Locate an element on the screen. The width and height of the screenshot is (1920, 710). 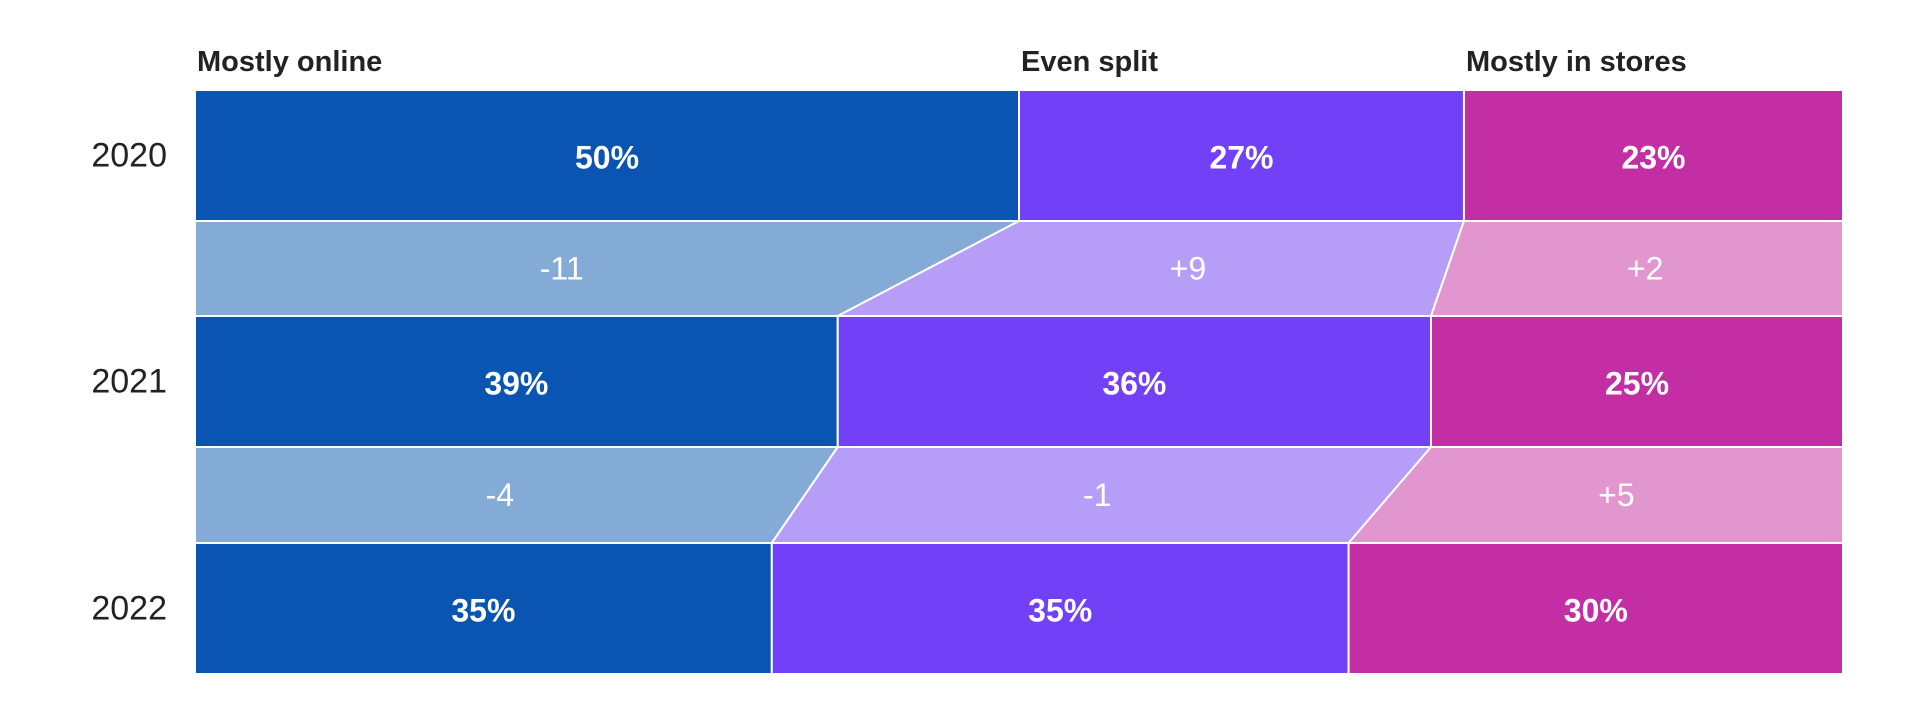
change-band-mostly-in-stores-2021-2022 is located at coordinates (1595, 495).